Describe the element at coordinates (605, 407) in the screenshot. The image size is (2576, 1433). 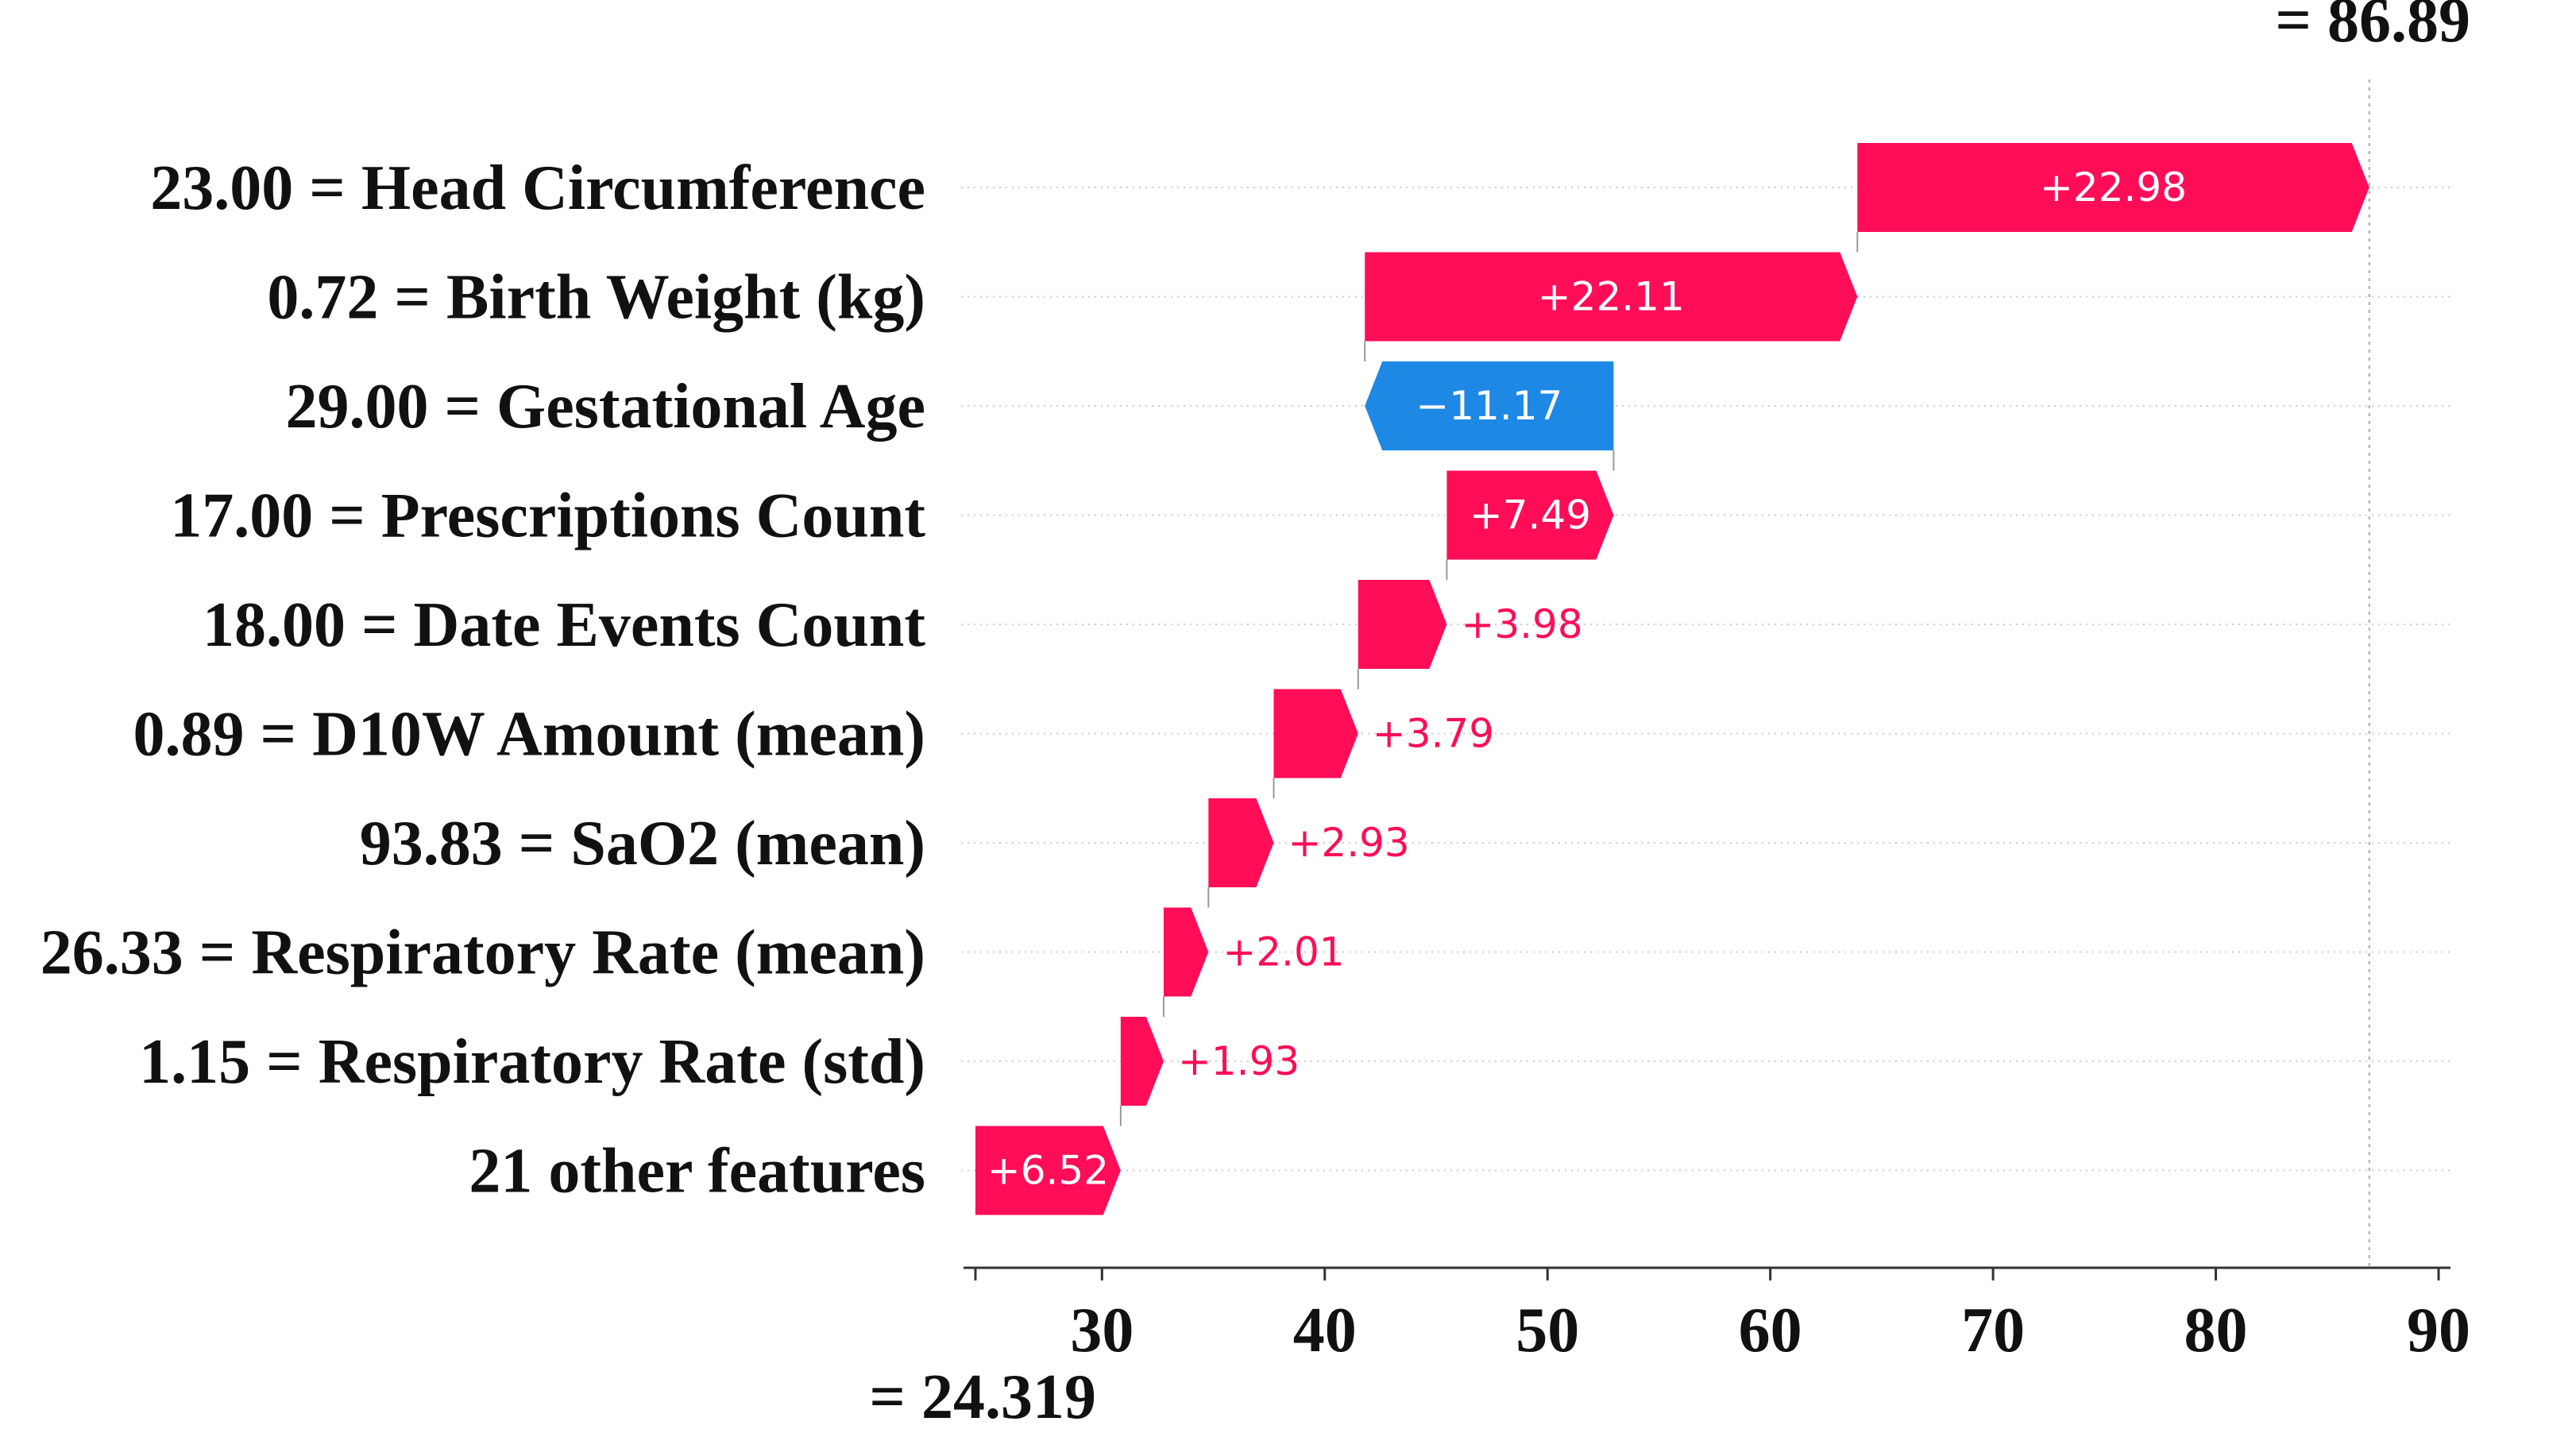
I see `feature-label: 29.00 = Gestational Age` at that location.